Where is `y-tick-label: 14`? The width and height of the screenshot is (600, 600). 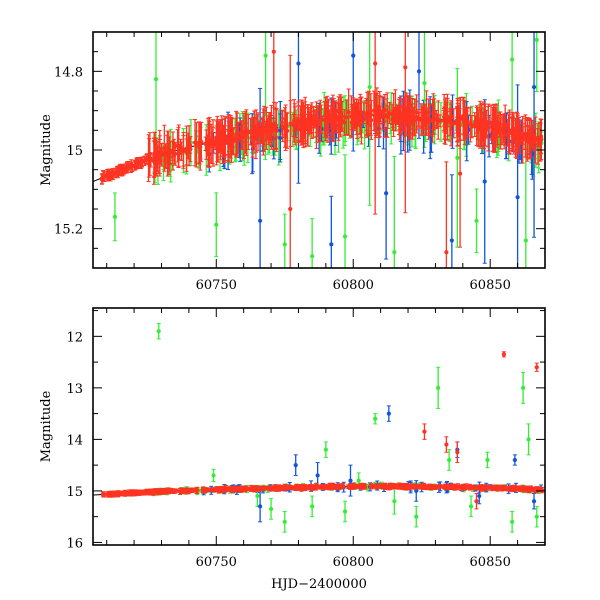 y-tick-label: 14 is located at coordinates (74, 440).